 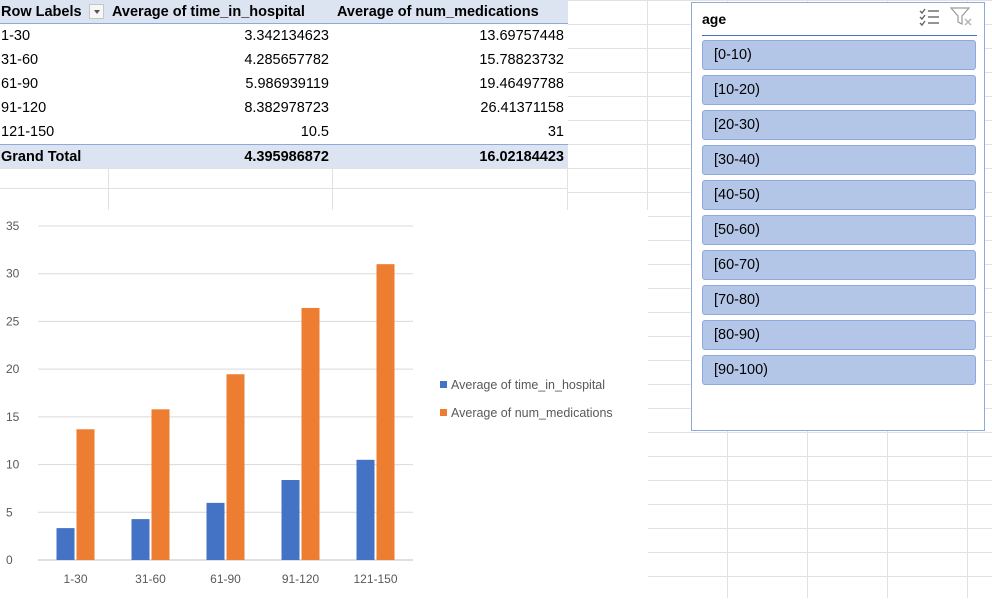 I want to click on x-tick-label: 121-150, so click(x=375, y=579).